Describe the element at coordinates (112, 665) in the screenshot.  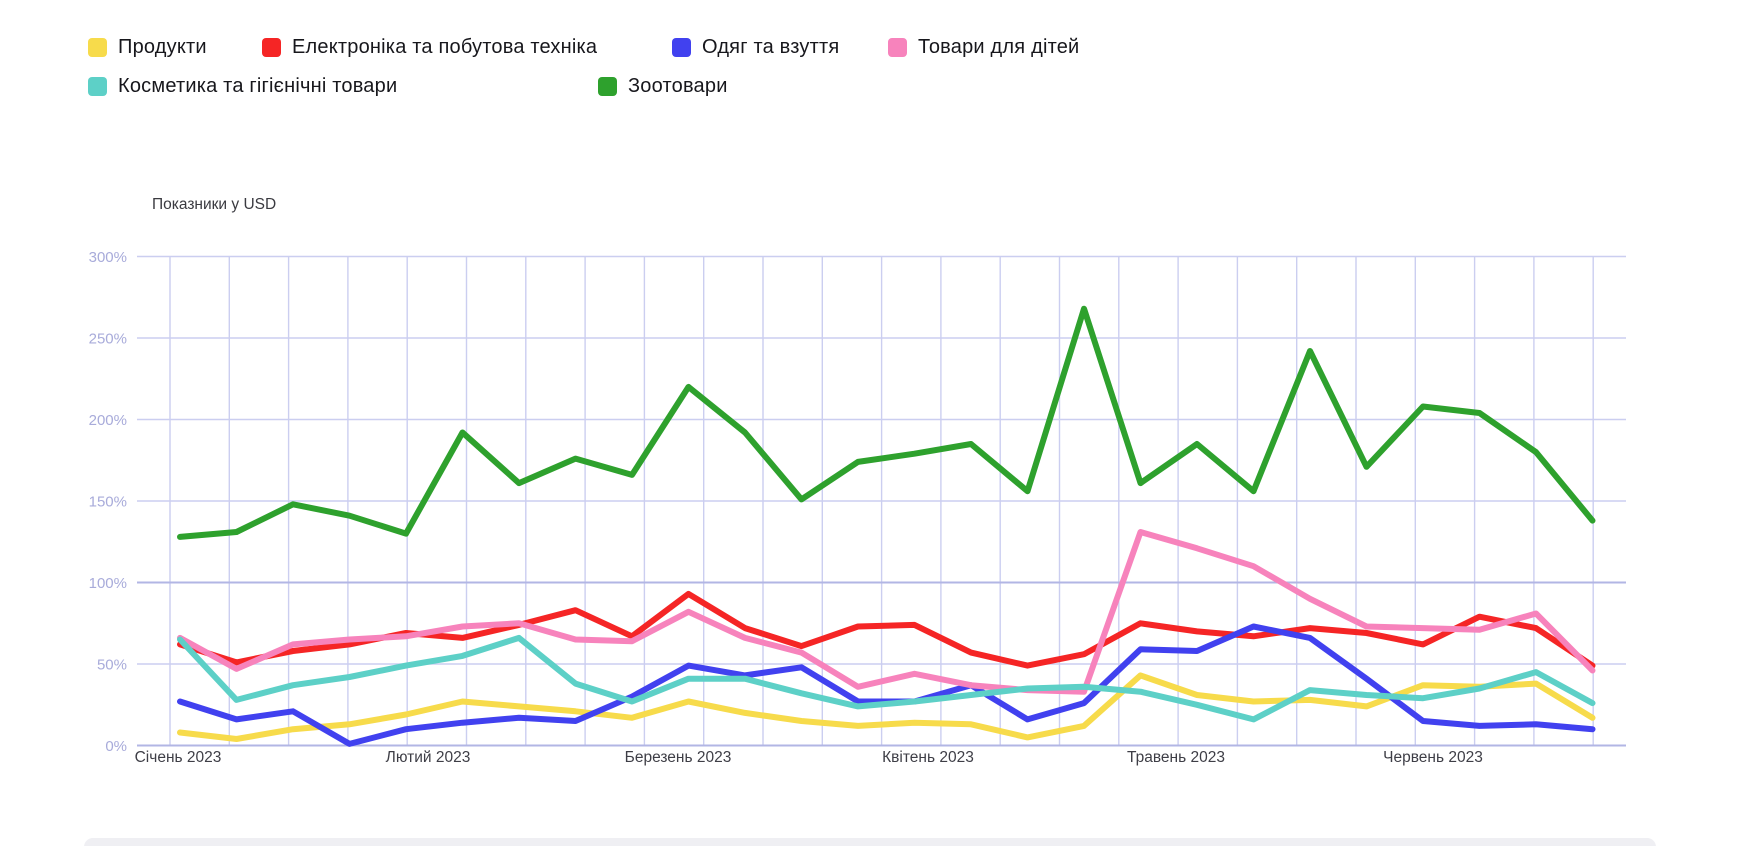
I see `y-tick-label: 50%` at that location.